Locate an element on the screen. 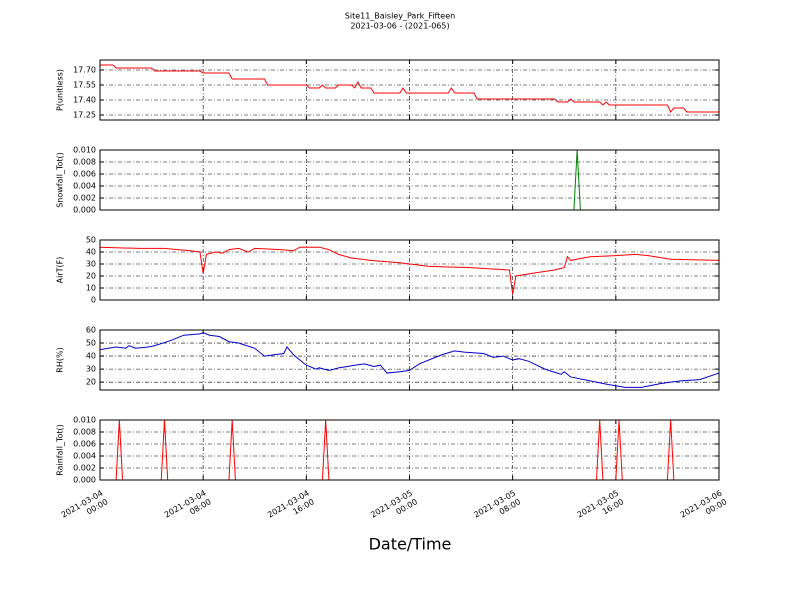 This screenshot has width=800, height=600. x-tick-label: 2021-03-0408:00 is located at coordinates (188, 508).